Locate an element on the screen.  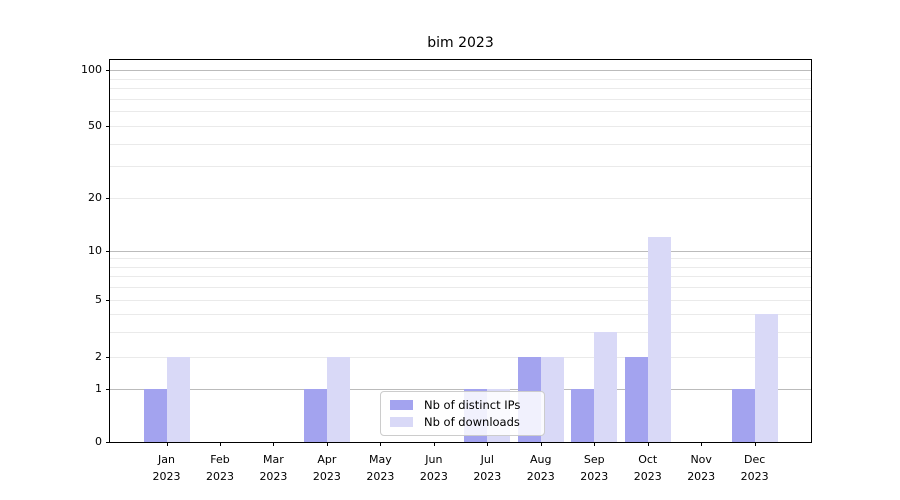
x-tick-label-oct: Oct 2023 is located at coordinates (647, 468).